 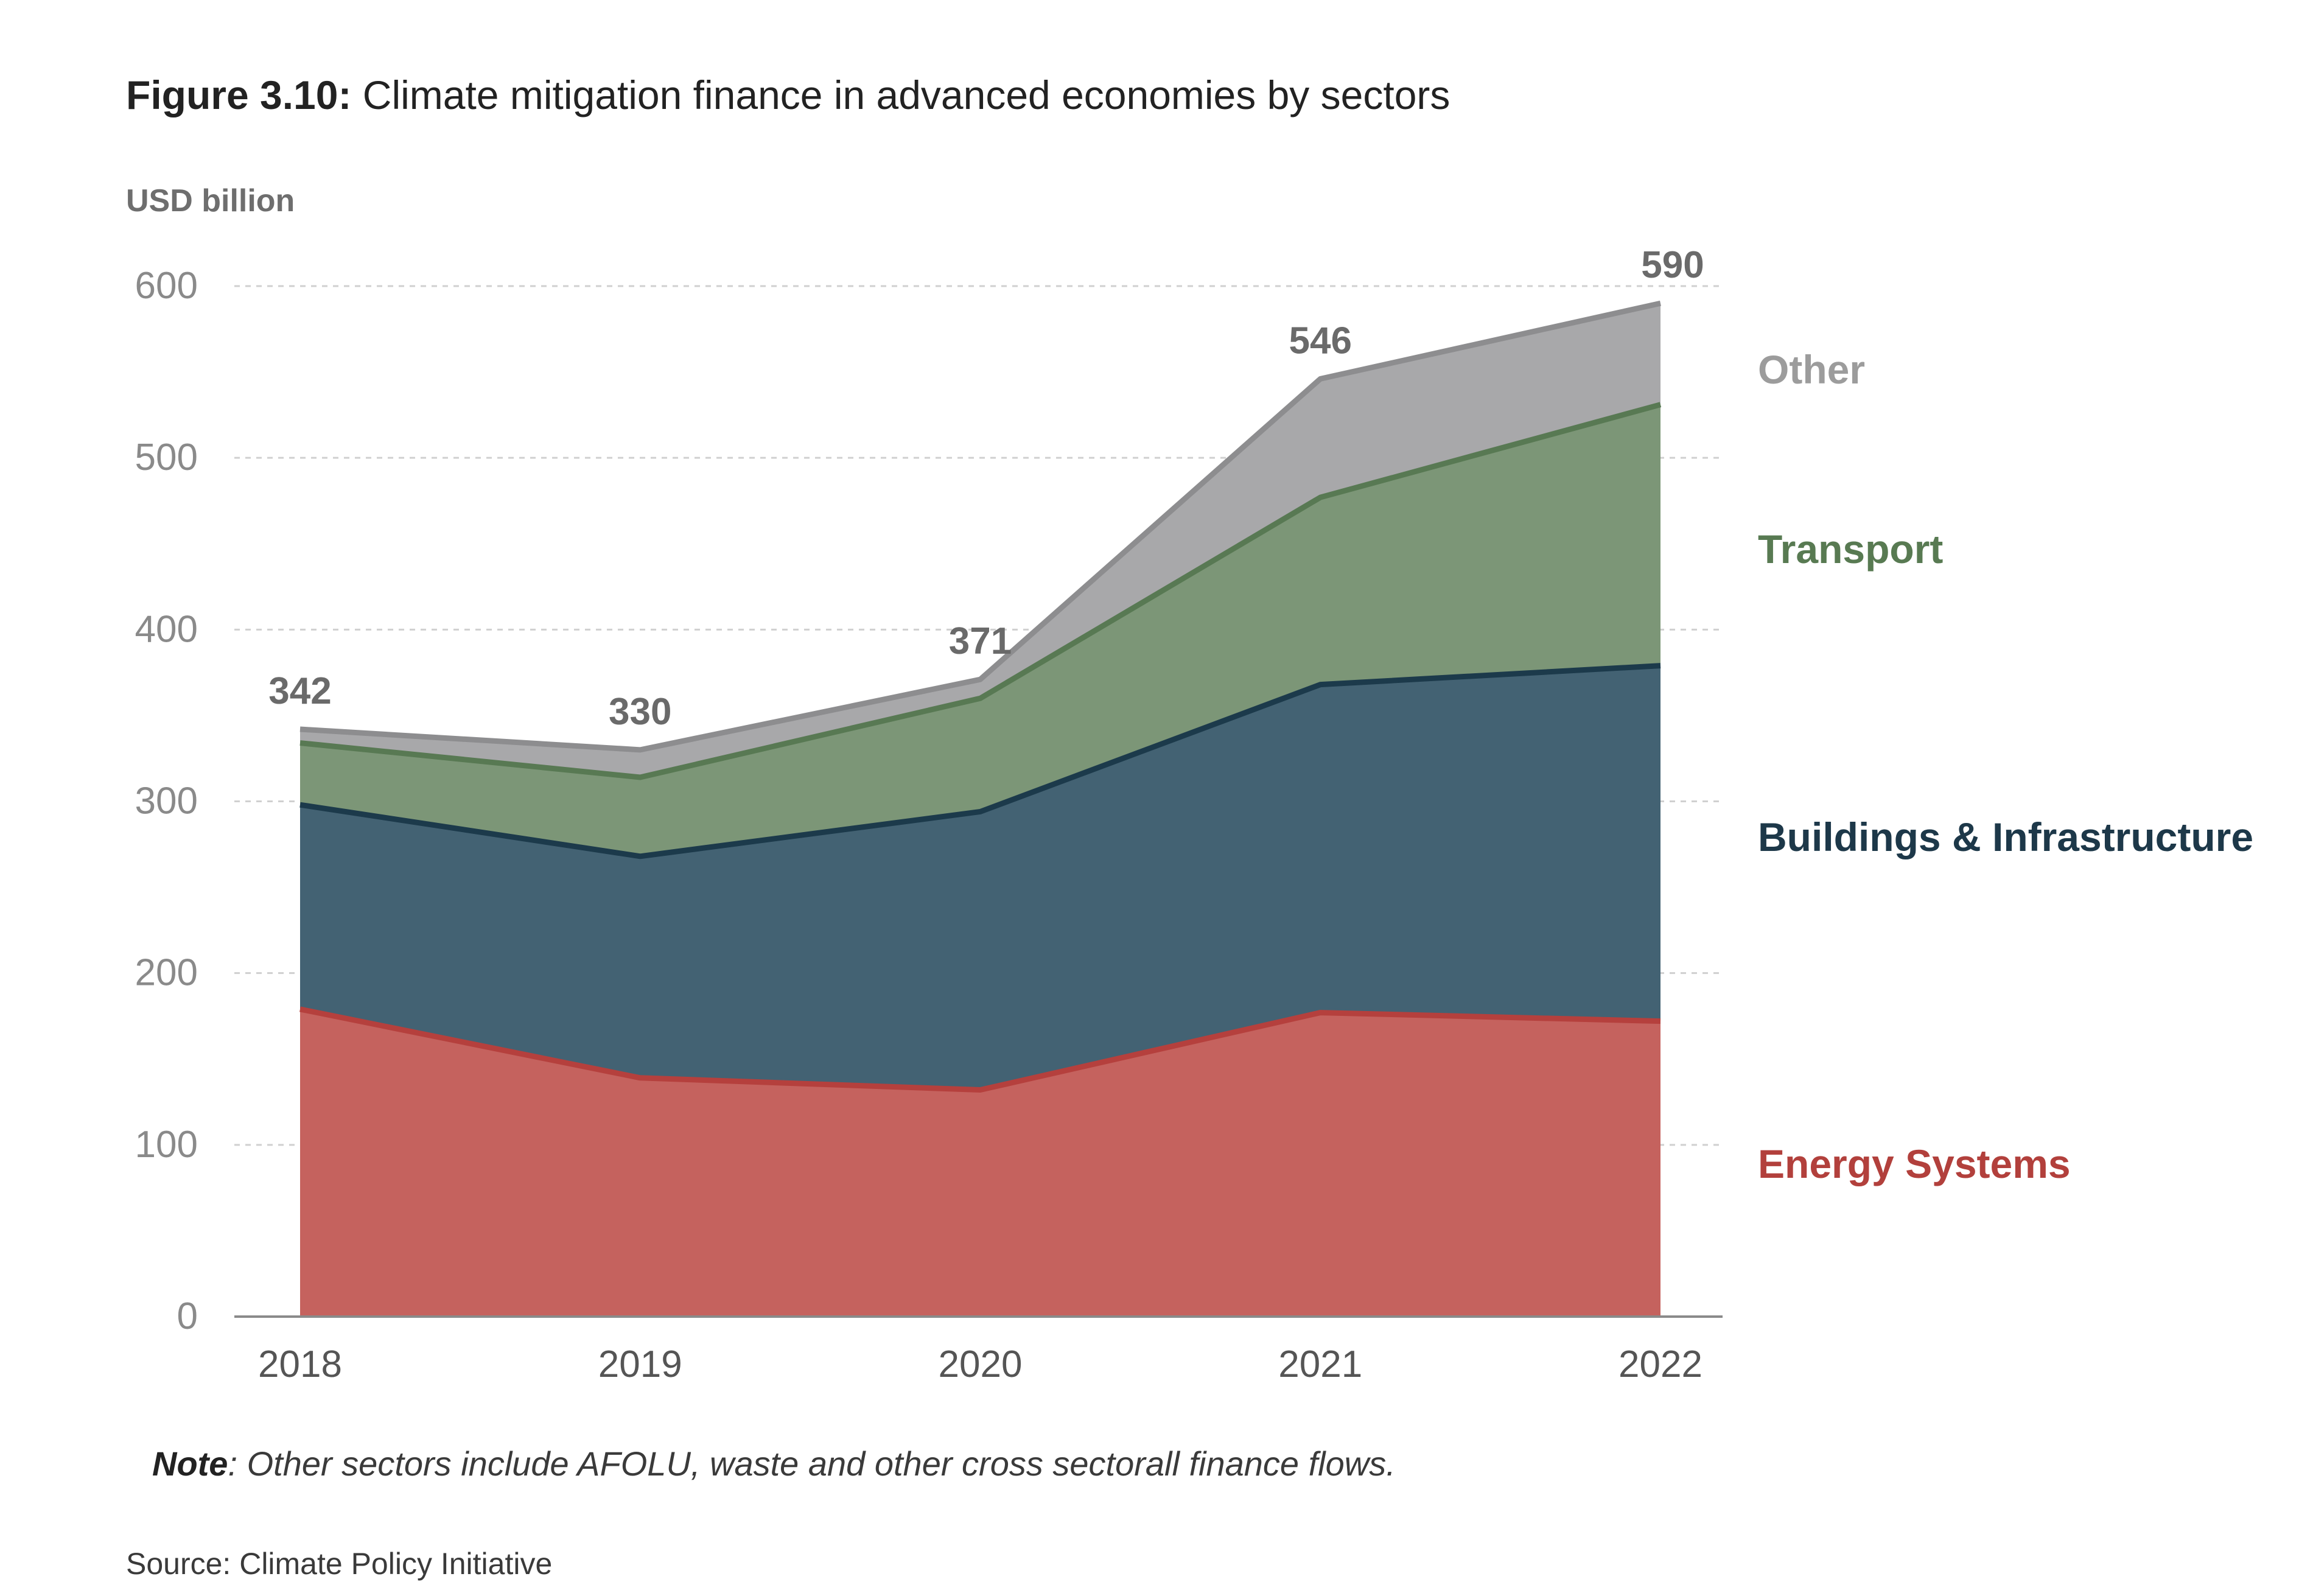 I want to click on note-label: Note, so click(x=190, y=1463).